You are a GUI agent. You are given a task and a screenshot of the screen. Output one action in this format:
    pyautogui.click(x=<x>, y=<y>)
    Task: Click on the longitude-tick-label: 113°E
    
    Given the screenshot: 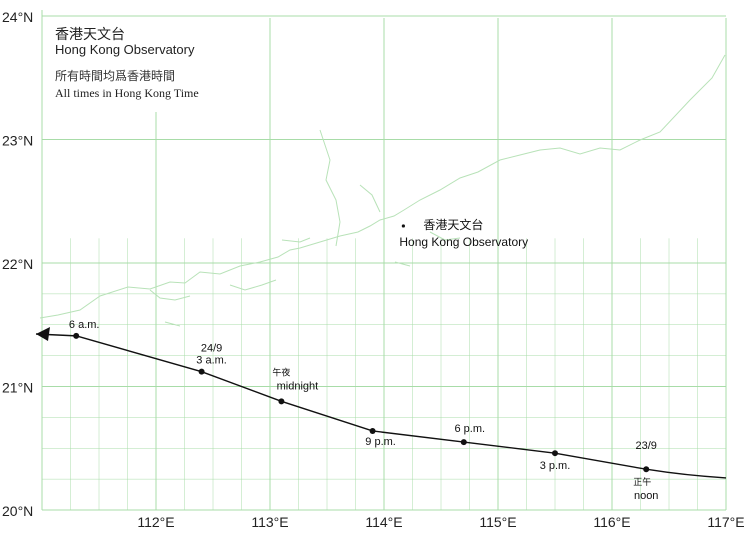 What is the action you would take?
    pyautogui.click(x=269, y=522)
    